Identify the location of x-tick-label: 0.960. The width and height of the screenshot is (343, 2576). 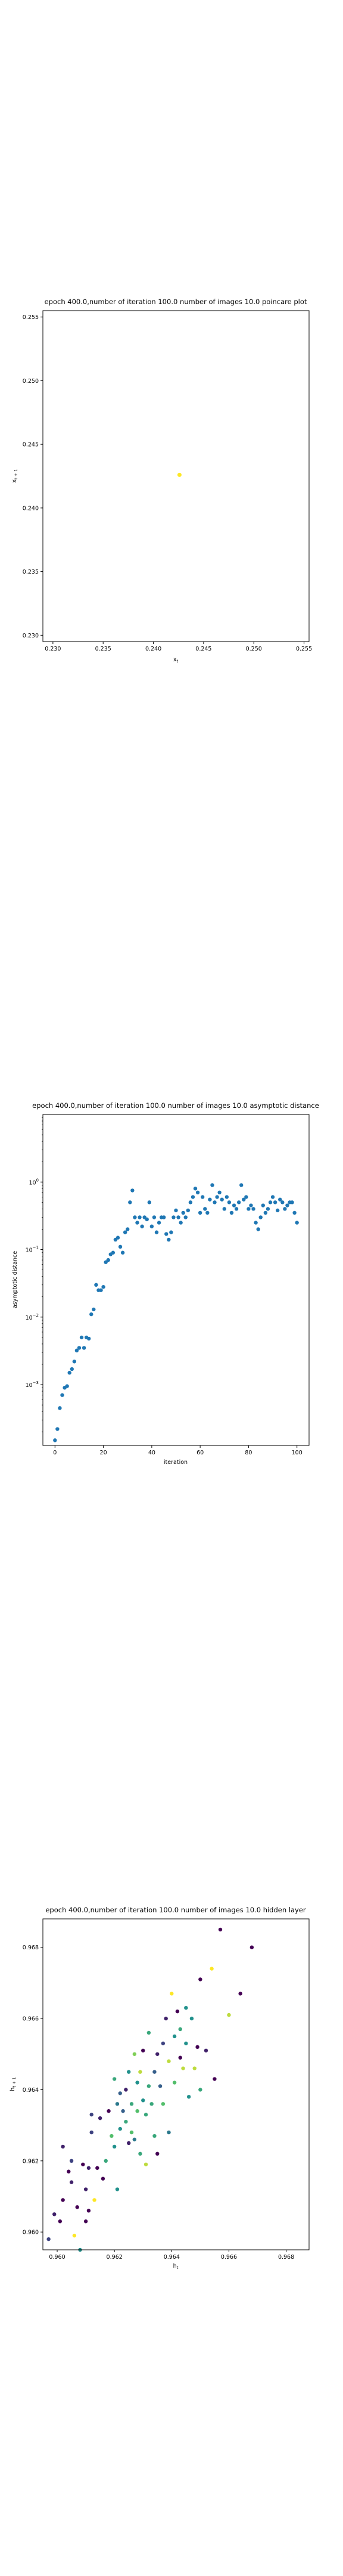
(57, 2257).